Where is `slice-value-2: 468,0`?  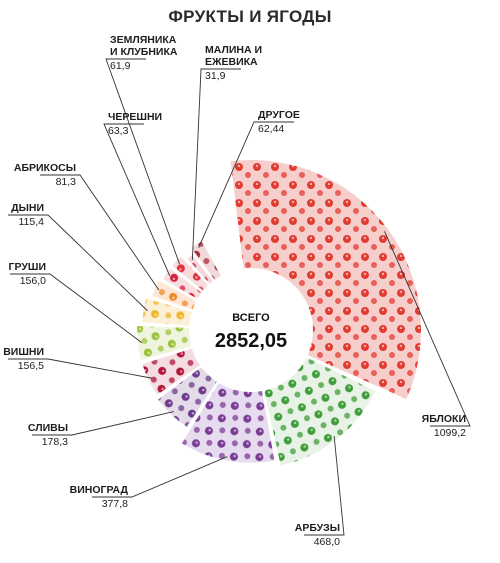
slice-value-2: 468,0 is located at coordinates (327, 542).